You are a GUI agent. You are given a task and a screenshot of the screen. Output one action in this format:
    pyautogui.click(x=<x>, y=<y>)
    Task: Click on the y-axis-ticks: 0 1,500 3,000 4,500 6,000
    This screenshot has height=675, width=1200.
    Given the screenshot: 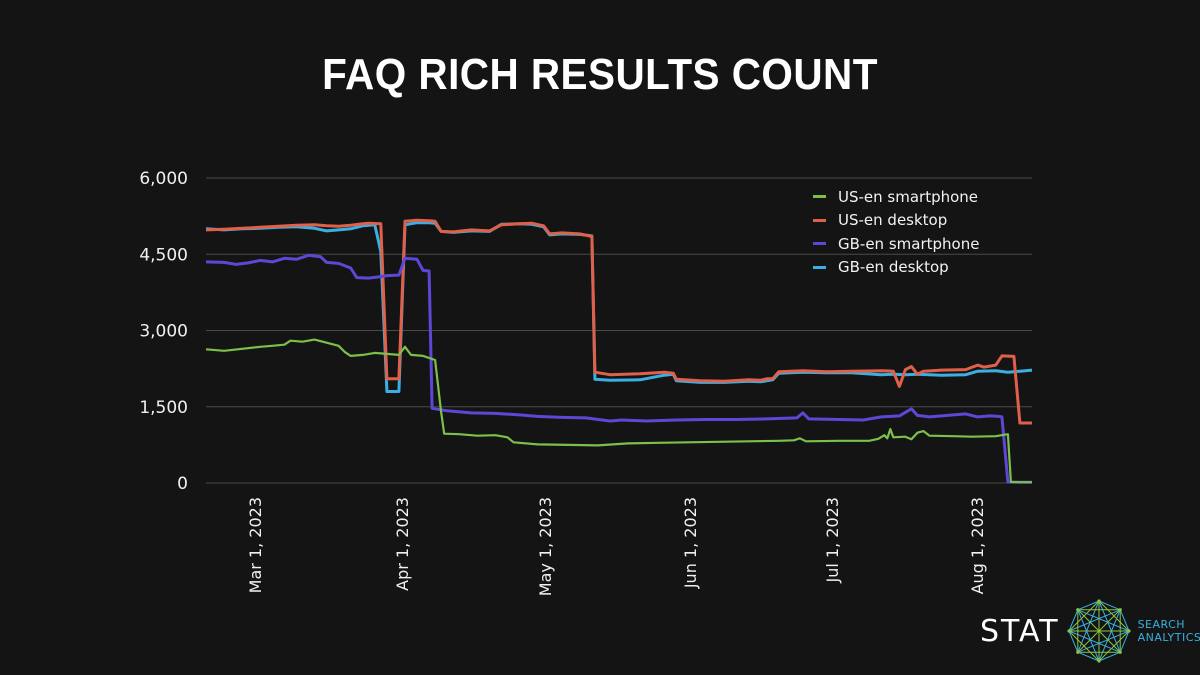 What is the action you would take?
    pyautogui.click(x=163, y=331)
    